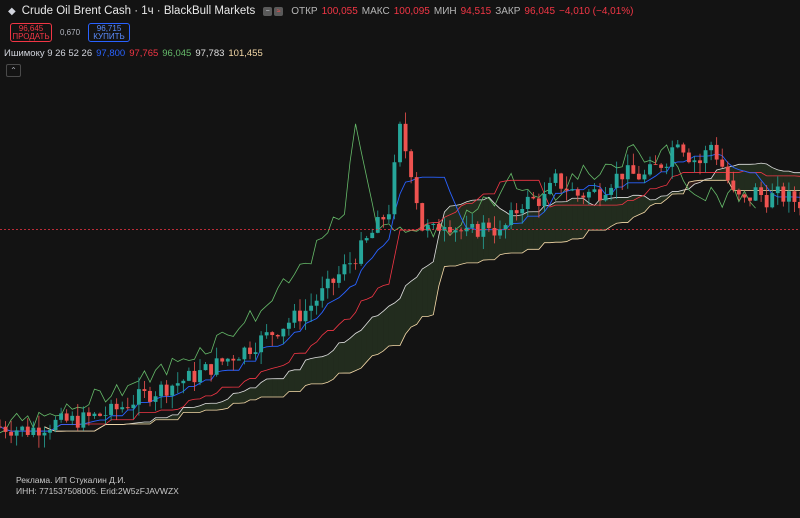  I want to click on minus-icon: −, so click(268, 11).